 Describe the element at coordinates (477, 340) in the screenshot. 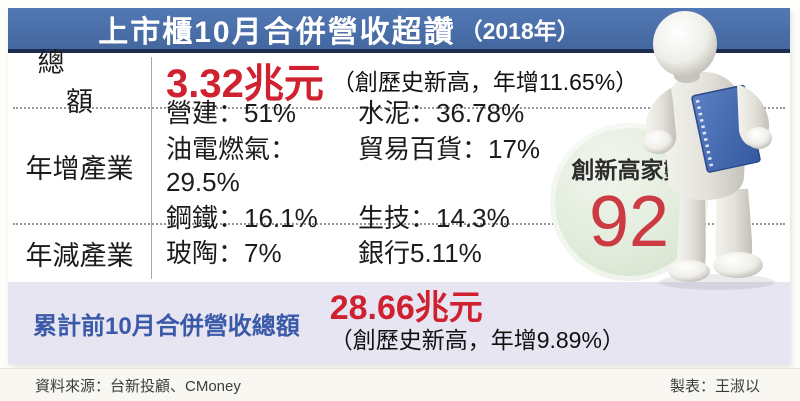

I see `cumulative-note: （創歷史新高，年增9.89%）` at that location.